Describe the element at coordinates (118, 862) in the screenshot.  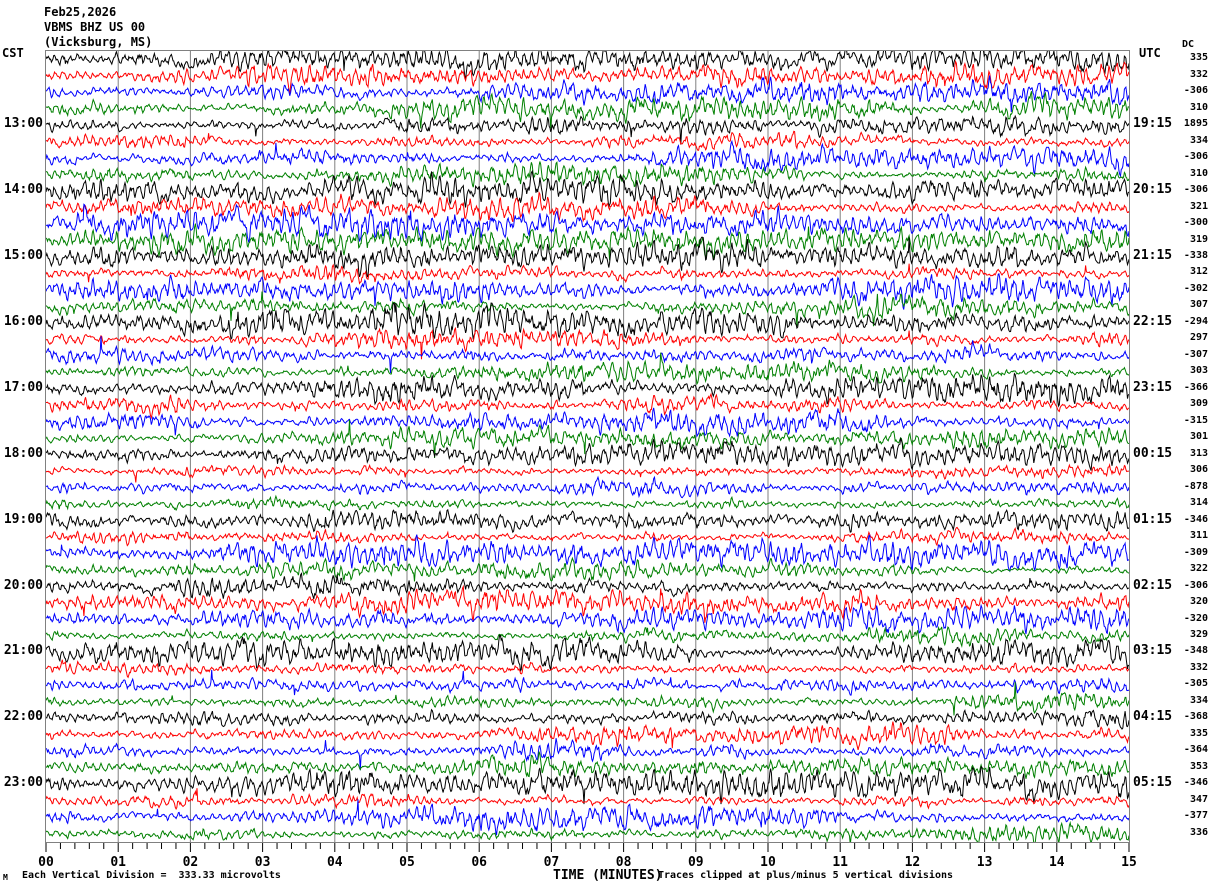
I see `x-tick-label: 01` at that location.